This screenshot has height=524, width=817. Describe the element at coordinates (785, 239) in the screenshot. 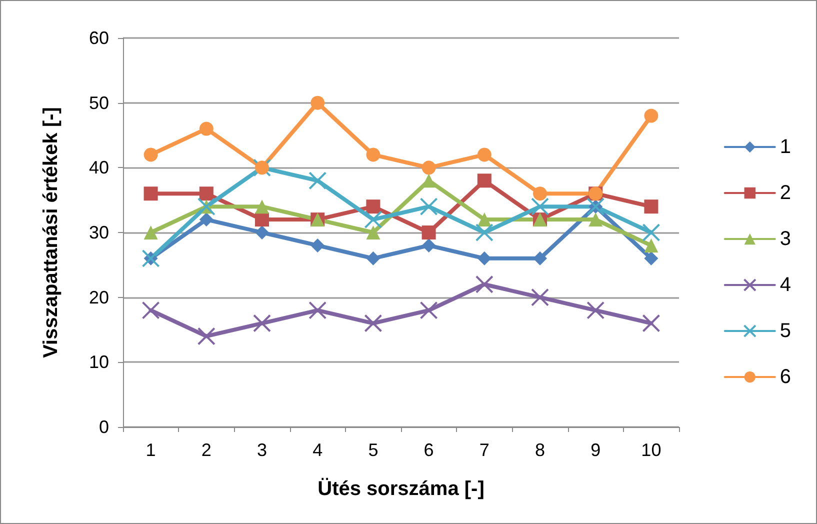

I see `legend-label: 3` at that location.